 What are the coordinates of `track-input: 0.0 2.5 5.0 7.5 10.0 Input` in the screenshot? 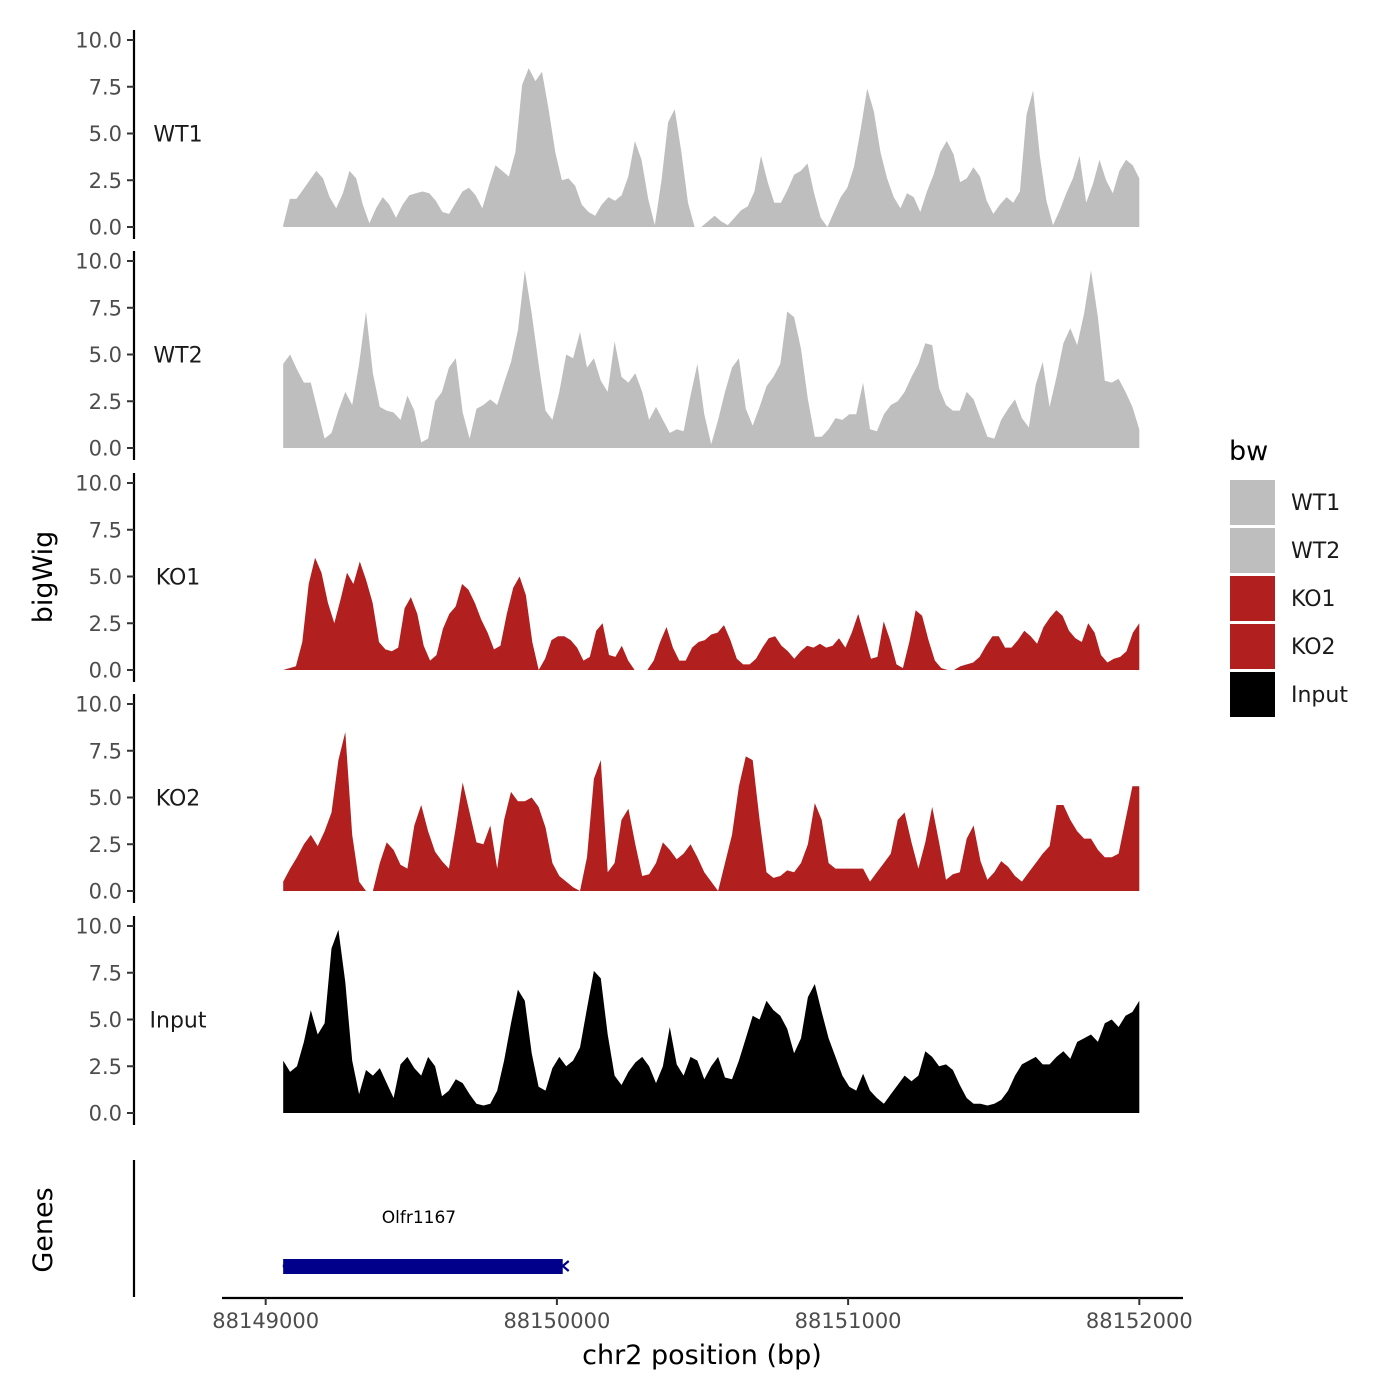 It's located at (607, 1020).